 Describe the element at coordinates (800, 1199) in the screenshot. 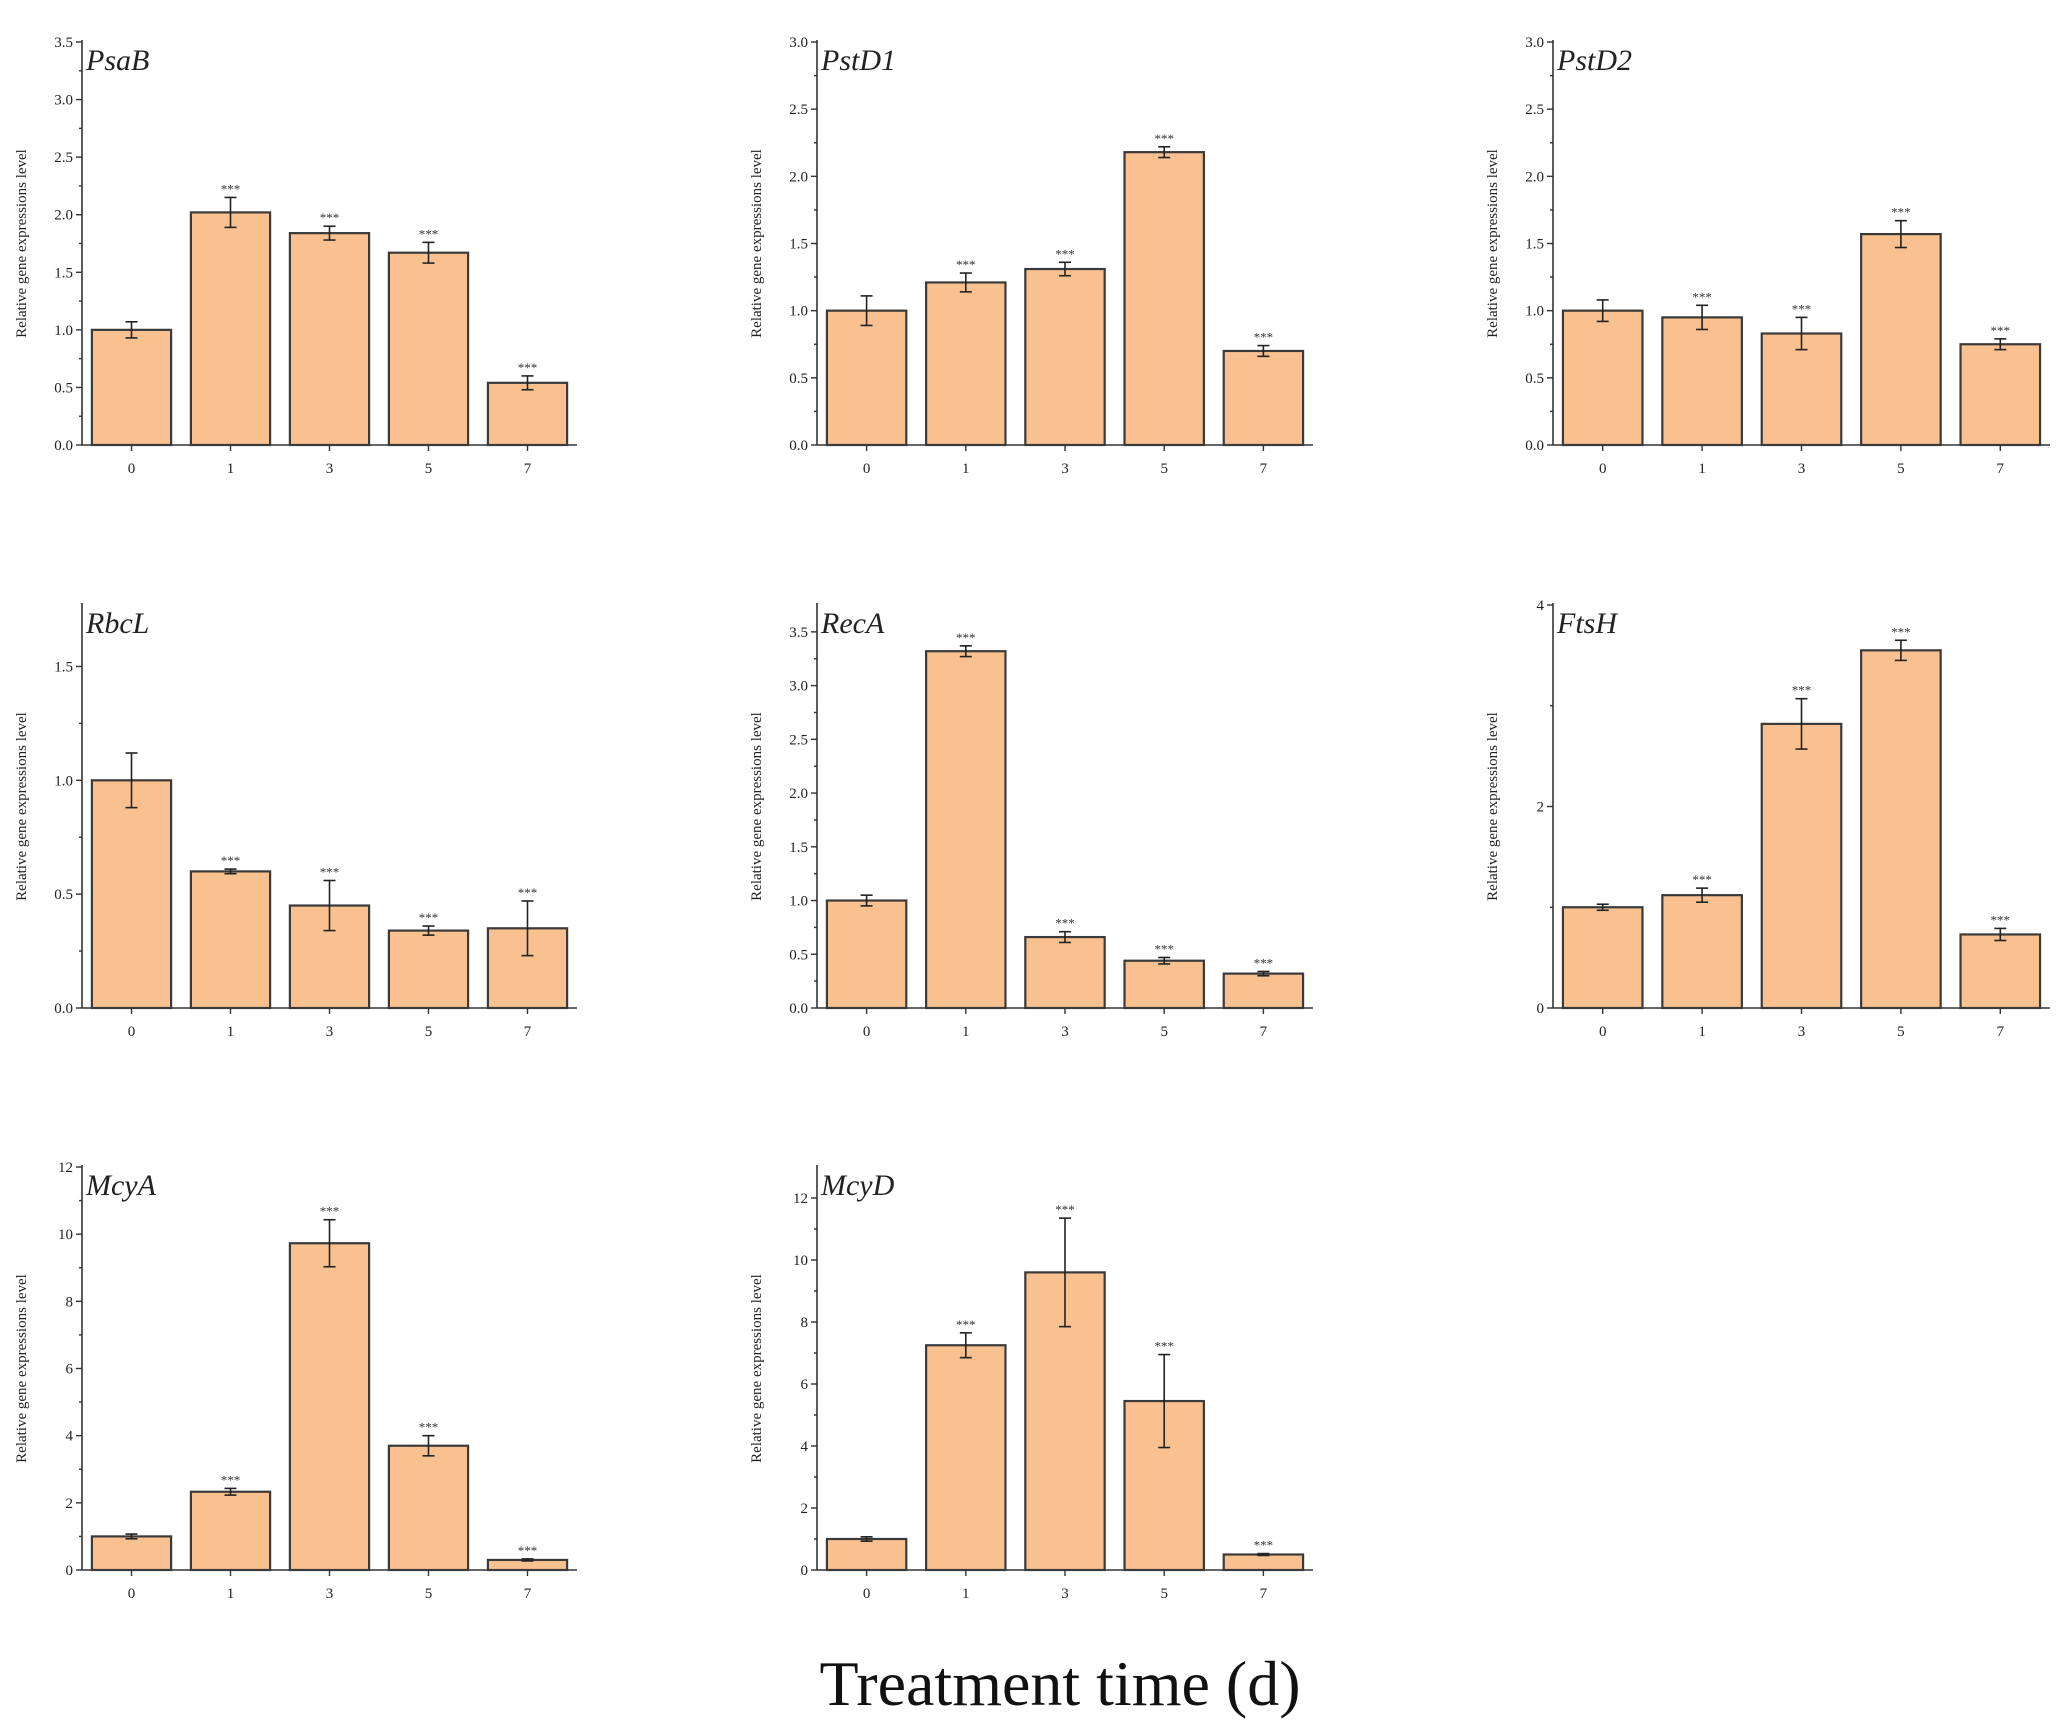

I see `y-tick-label: 12` at that location.